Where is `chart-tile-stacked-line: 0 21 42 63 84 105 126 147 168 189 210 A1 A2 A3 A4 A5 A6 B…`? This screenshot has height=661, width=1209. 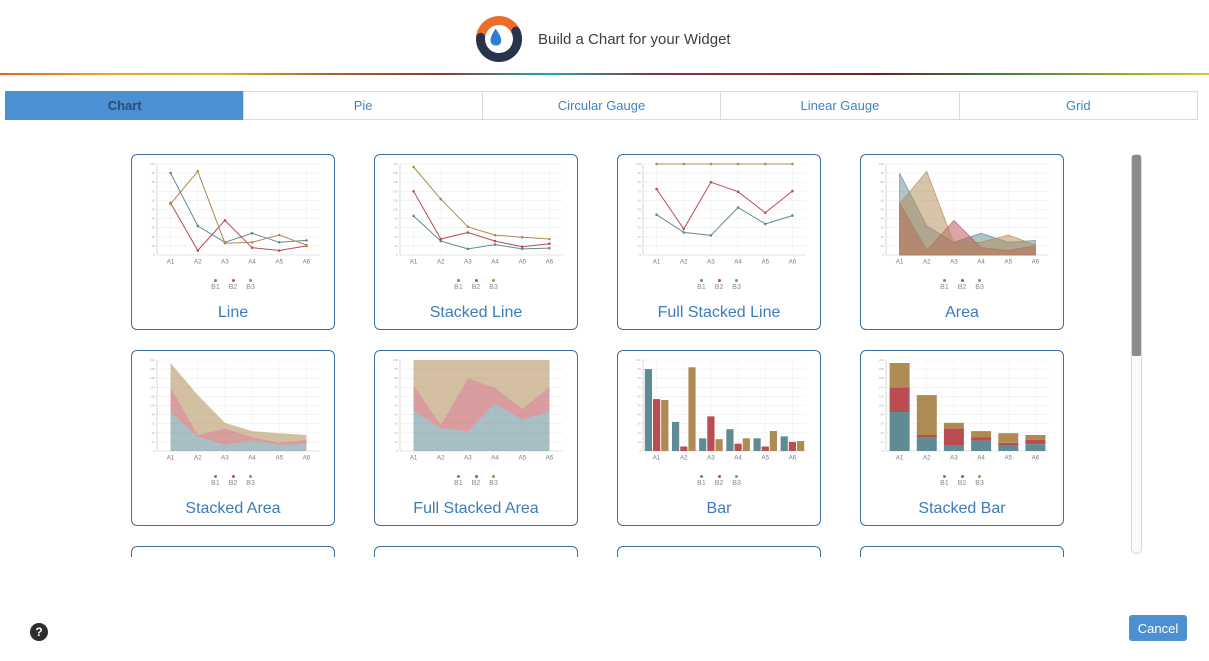 chart-tile-stacked-line: 0 21 42 63 84 105 126 147 168 189 210 A1 A2 A3 A4 A5 A6 B… is located at coordinates (476, 242).